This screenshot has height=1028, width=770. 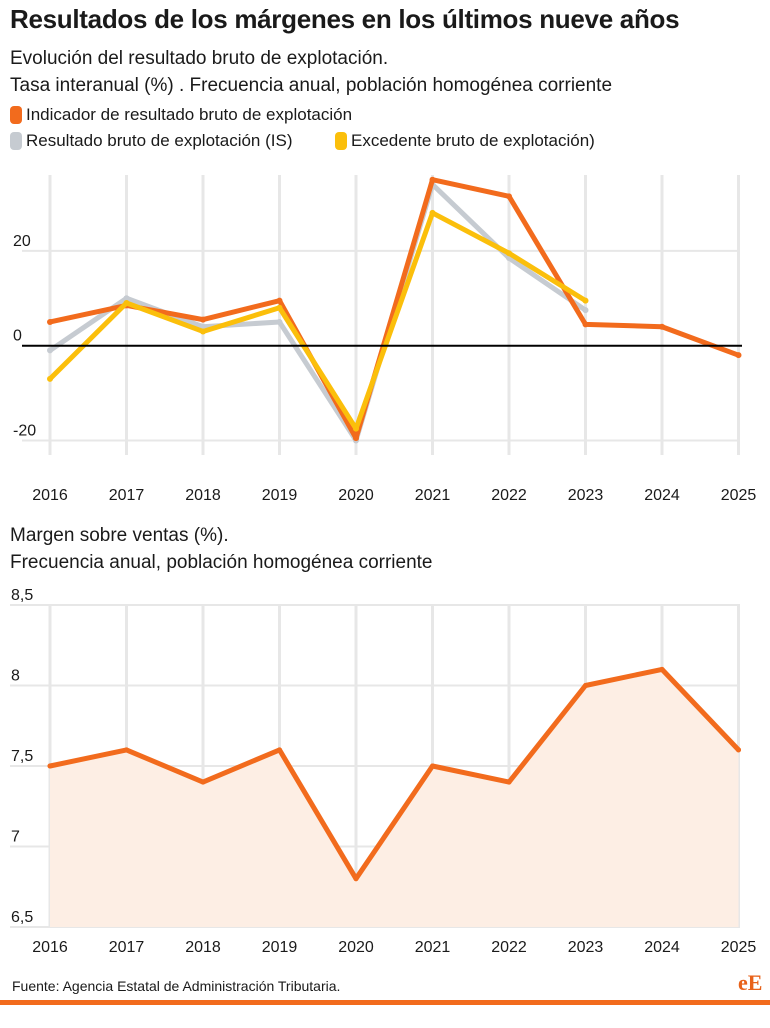 I want to click on legend-swatch-yellow, so click(x=341, y=141).